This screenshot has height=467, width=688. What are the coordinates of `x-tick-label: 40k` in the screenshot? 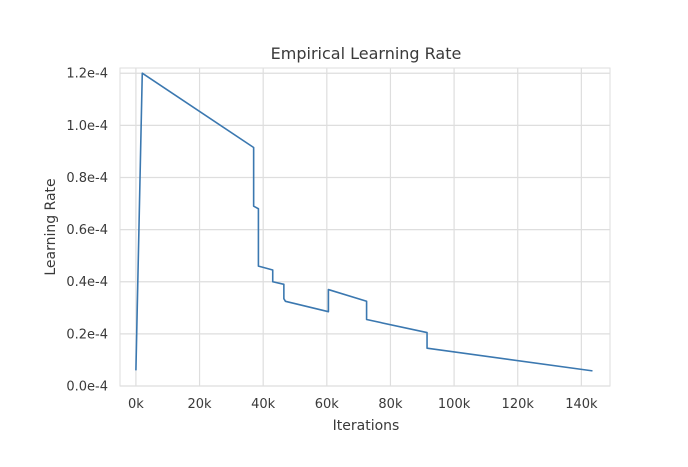 It's located at (263, 404).